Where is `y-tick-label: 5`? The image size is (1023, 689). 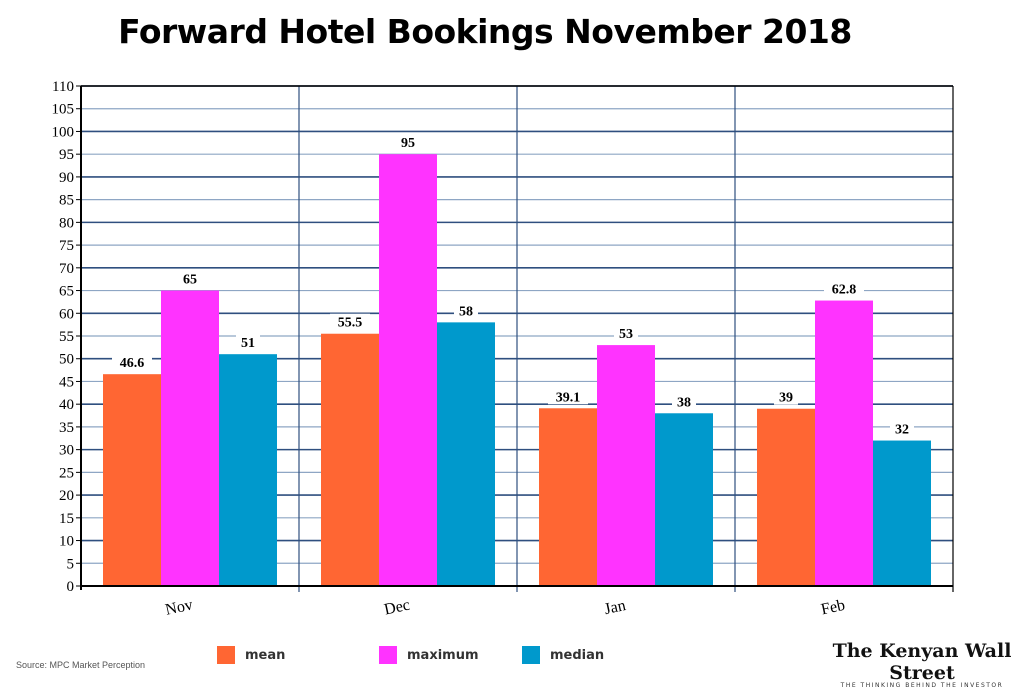 y-tick-label: 5 is located at coordinates (71, 564).